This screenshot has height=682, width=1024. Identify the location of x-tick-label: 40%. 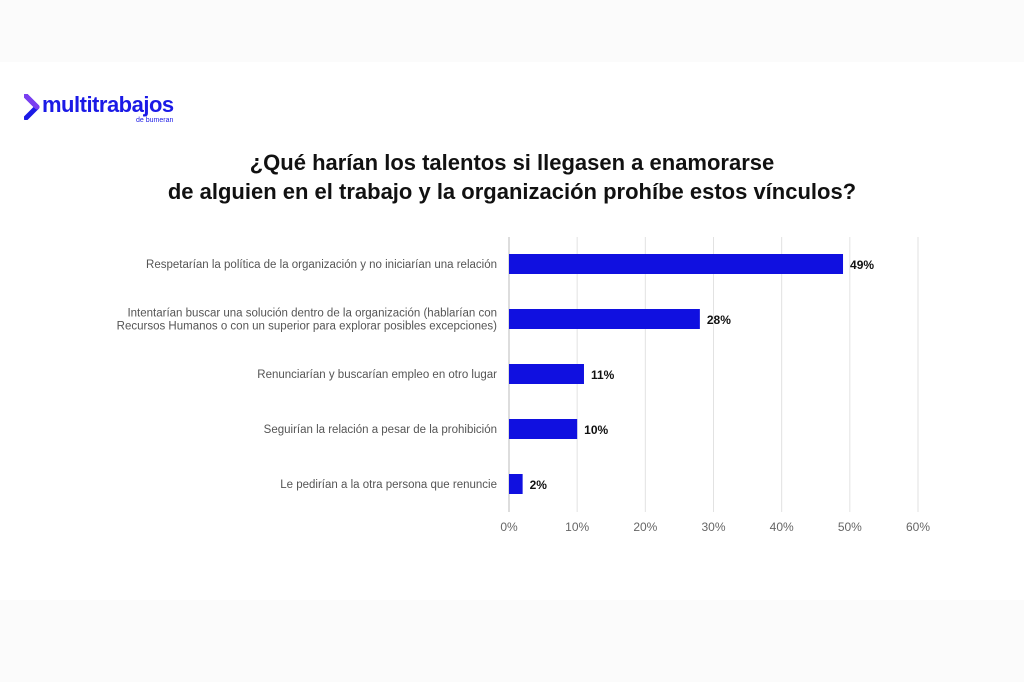
(782, 527).